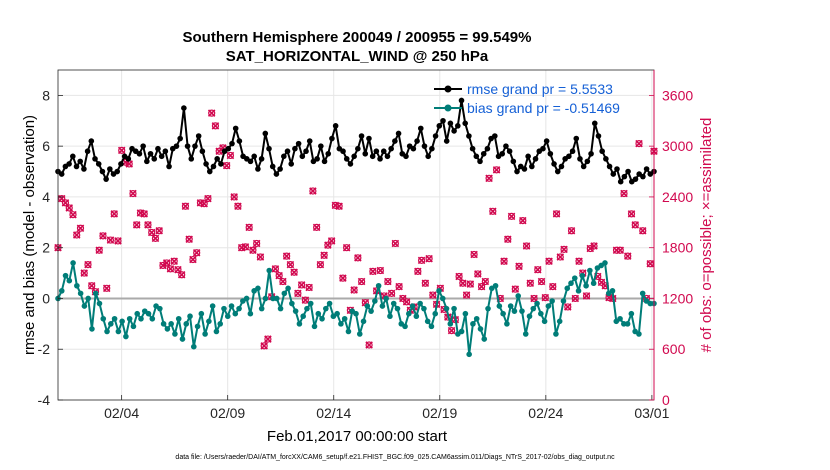  Describe the element at coordinates (677, 95) in the screenshot. I see `y2-tick-label: 3600` at that location.